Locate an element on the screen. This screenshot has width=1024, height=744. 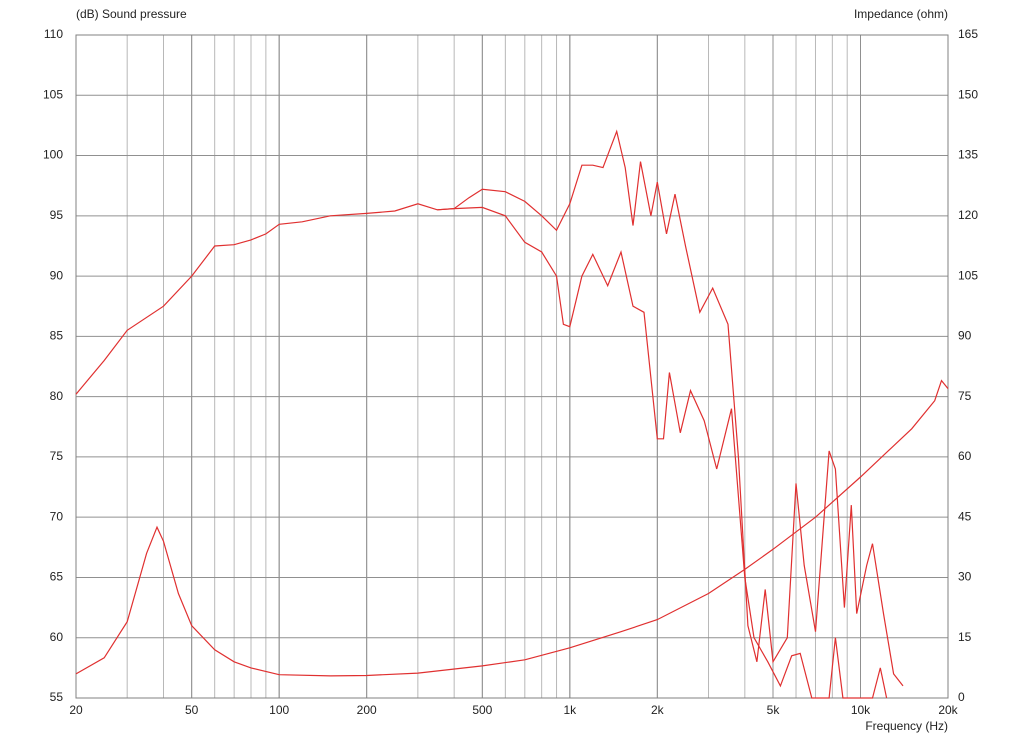
y2-tick-label: 15 is located at coordinates (965, 637).